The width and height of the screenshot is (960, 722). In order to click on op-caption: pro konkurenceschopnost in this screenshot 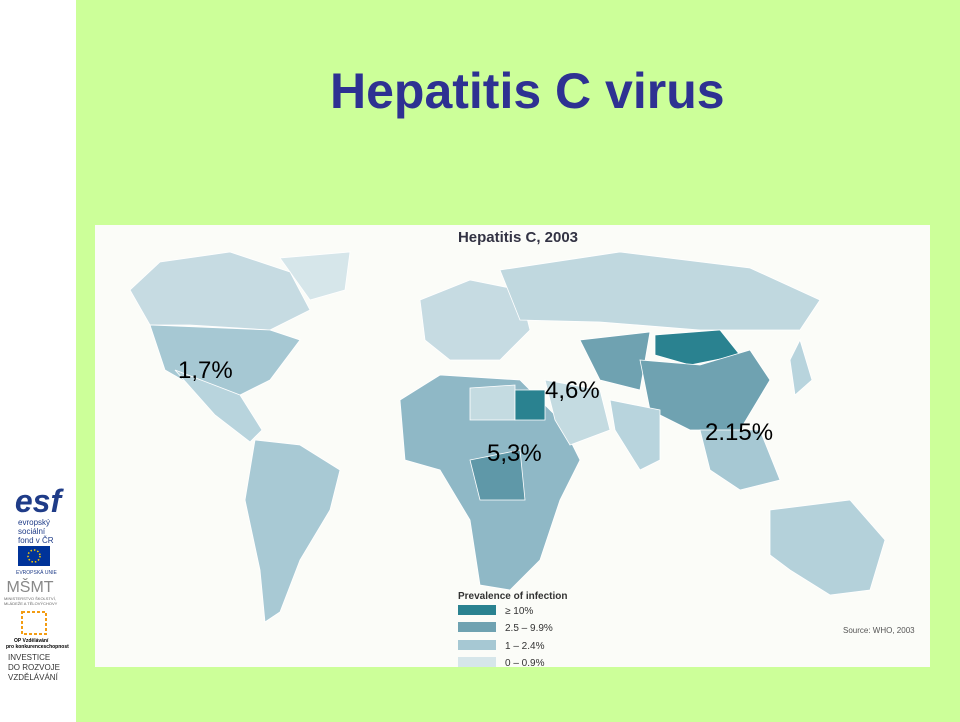, I will do `click(37, 647)`.